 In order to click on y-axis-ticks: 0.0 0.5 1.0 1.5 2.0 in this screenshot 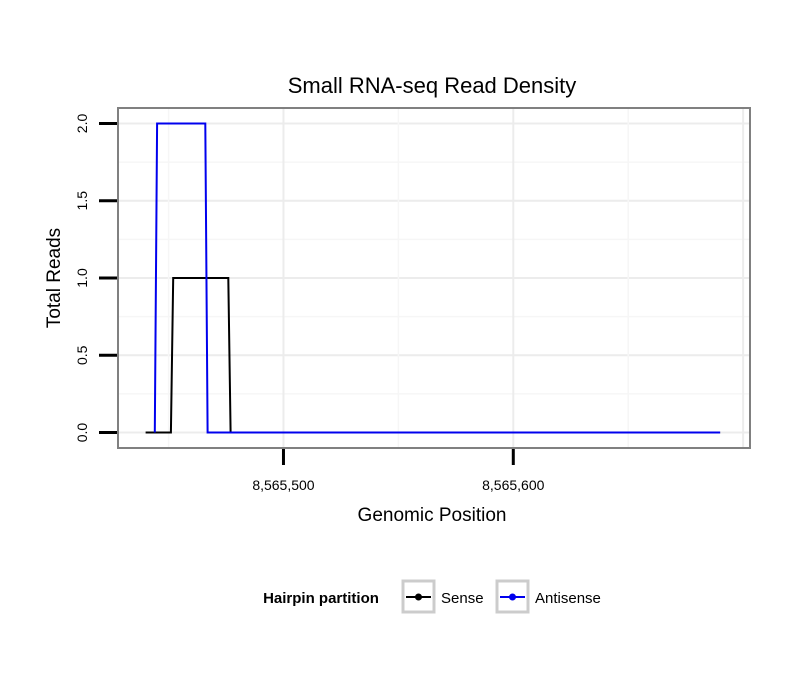, I will do `click(95, 278)`.